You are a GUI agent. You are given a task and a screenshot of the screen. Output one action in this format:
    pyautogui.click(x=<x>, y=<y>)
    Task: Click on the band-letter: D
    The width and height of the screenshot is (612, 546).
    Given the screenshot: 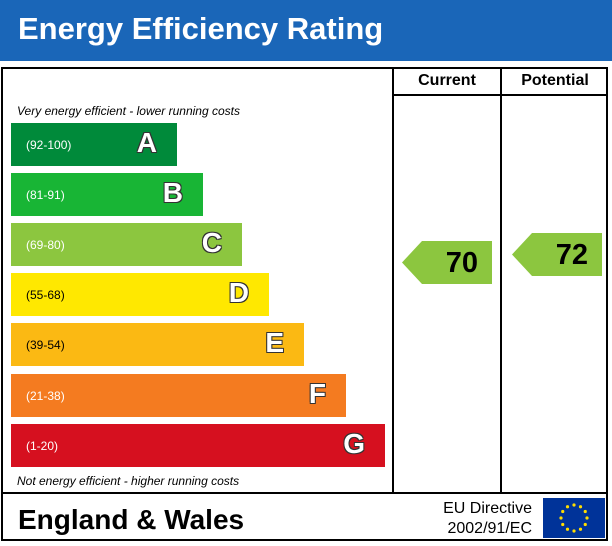 What is the action you would take?
    pyautogui.click(x=238, y=292)
    